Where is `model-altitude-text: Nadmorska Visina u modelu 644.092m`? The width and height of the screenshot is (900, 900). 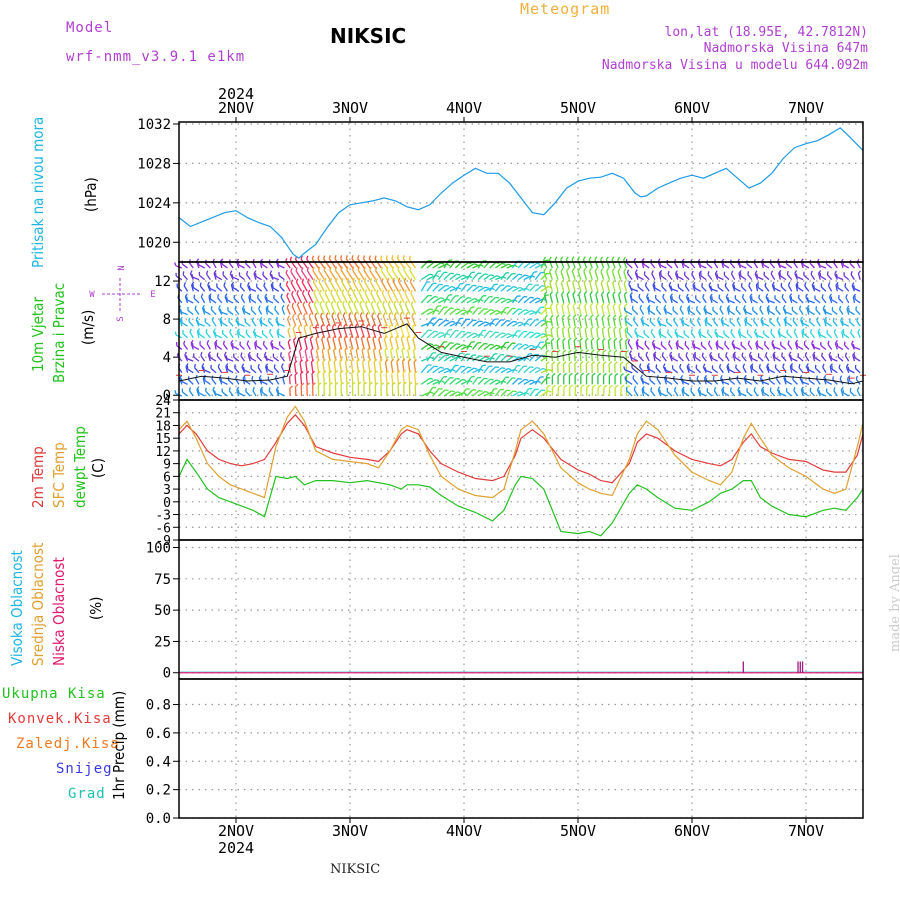
model-altitude-text: Nadmorska Visina u modelu 644.092m is located at coordinates (734, 65).